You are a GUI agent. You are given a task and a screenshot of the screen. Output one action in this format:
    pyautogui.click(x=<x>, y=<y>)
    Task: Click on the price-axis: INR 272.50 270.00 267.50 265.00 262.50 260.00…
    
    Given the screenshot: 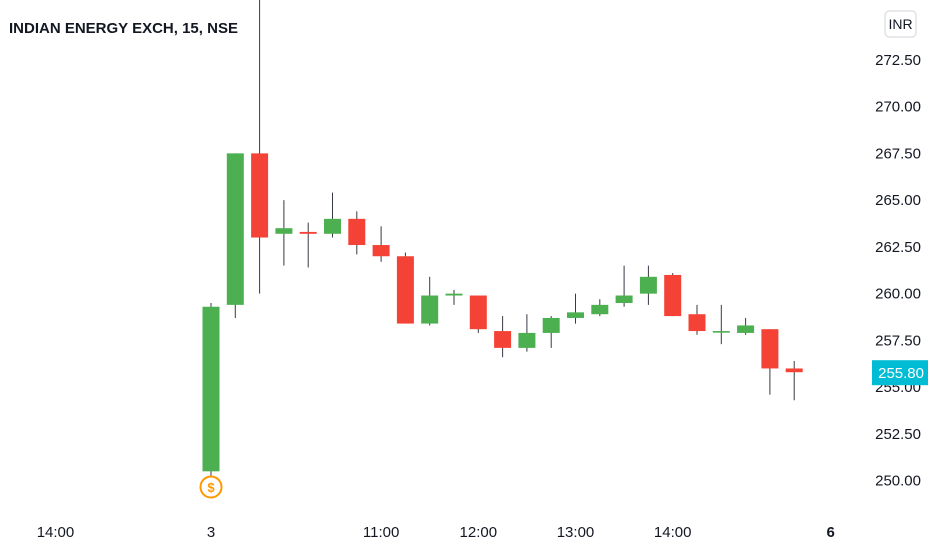 What is the action you would take?
    pyautogui.click(x=898, y=250)
    